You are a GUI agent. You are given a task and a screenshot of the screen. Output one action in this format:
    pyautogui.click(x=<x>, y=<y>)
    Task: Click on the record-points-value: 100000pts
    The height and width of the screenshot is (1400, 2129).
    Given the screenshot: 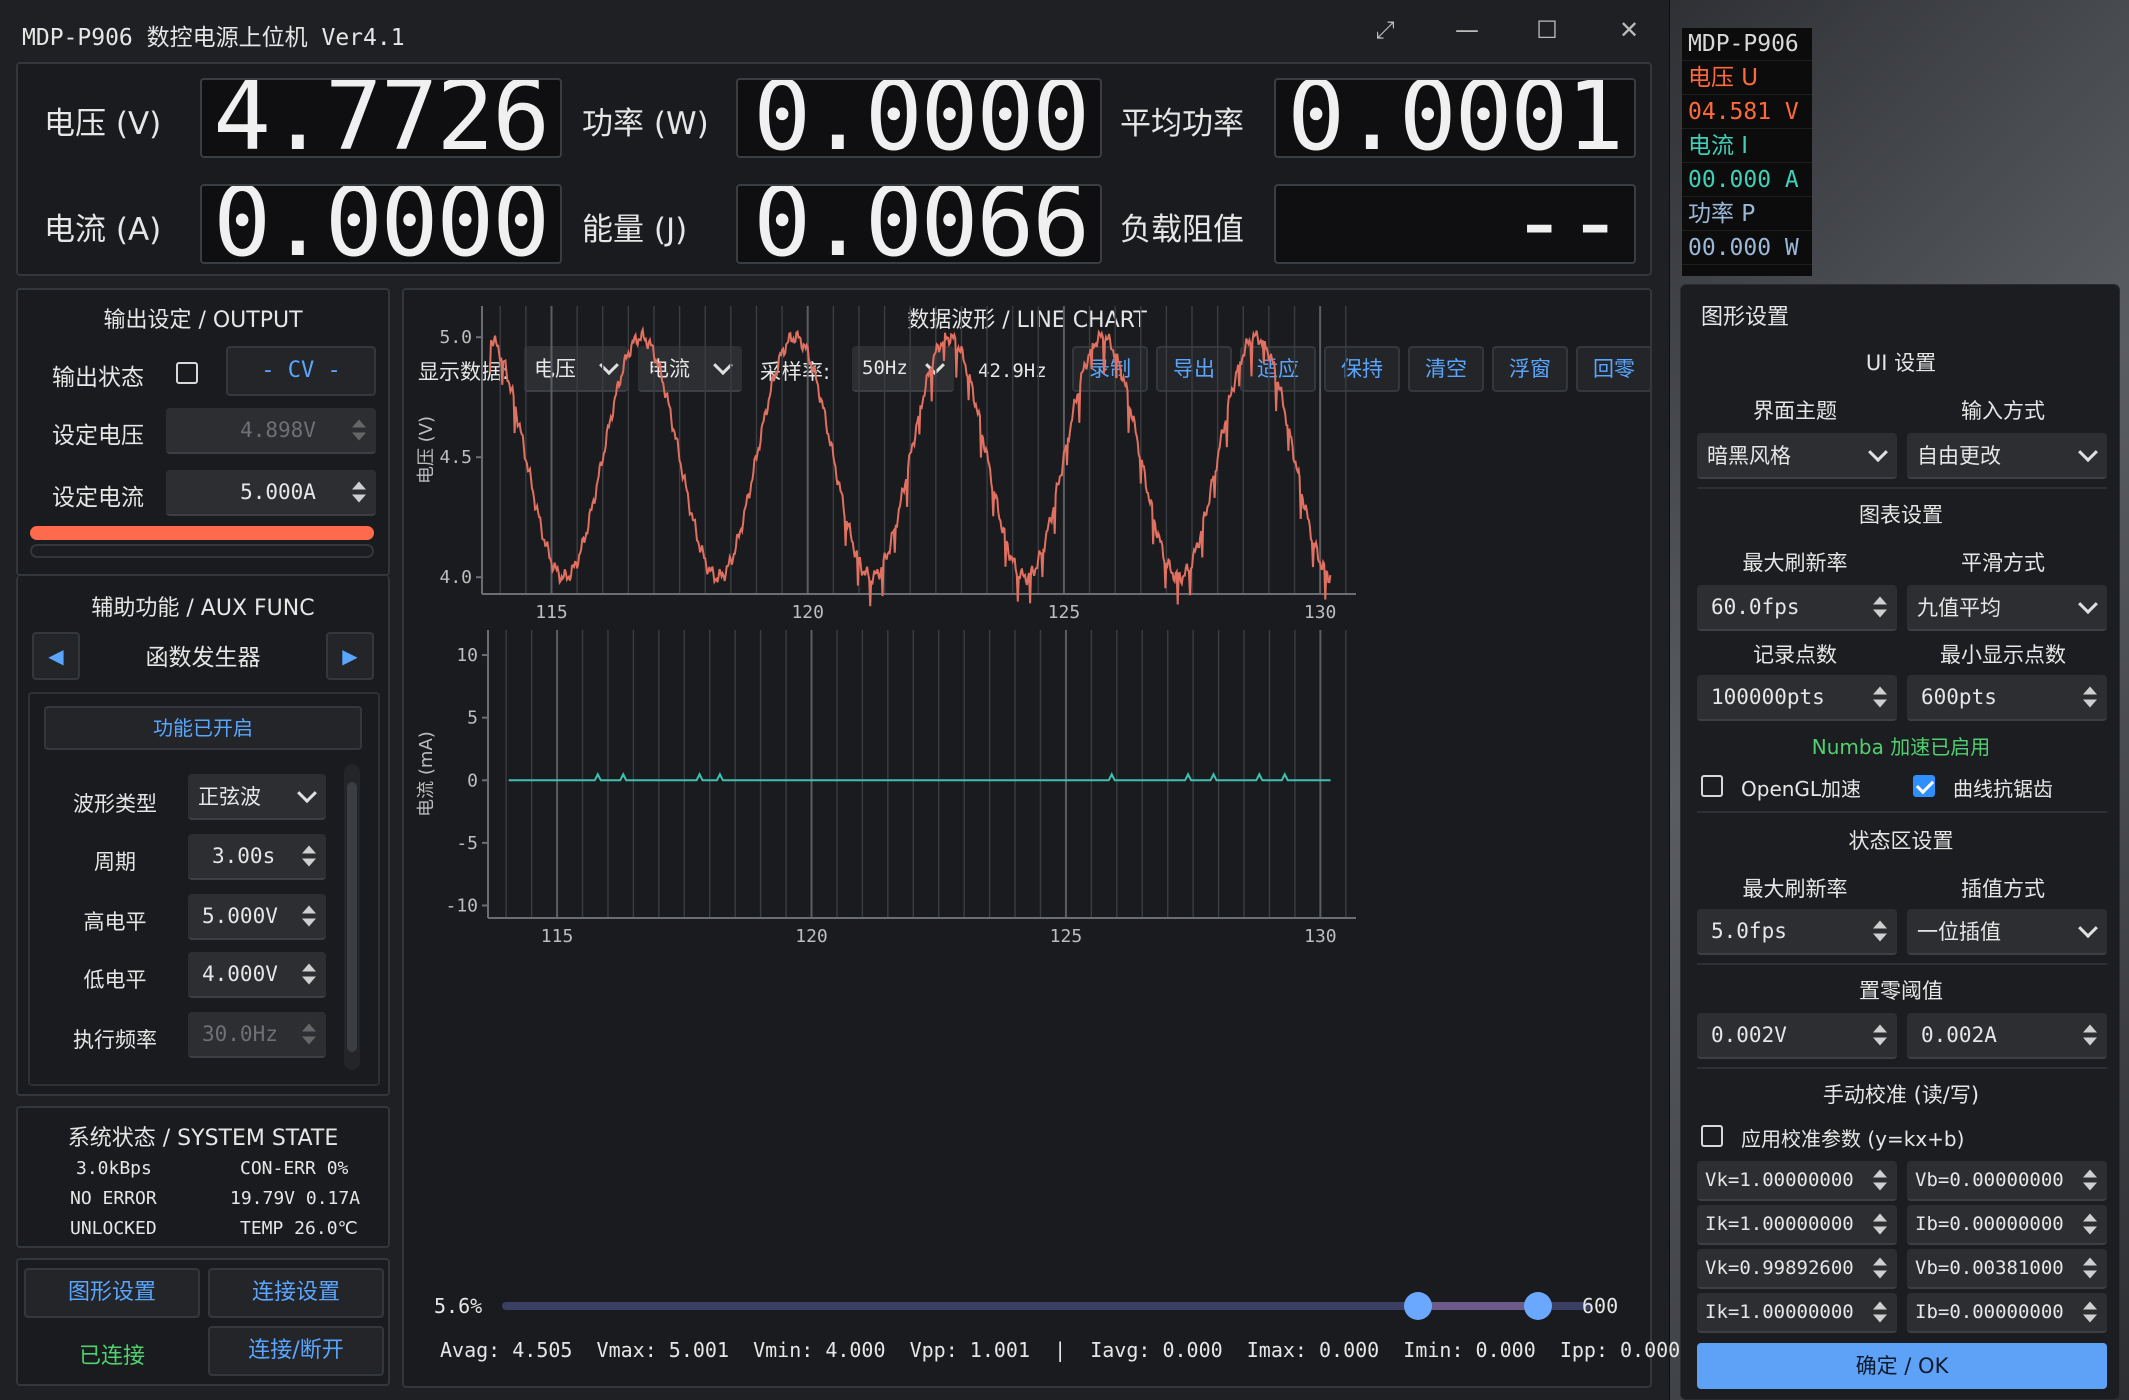 What is the action you would take?
    pyautogui.click(x=1768, y=697)
    